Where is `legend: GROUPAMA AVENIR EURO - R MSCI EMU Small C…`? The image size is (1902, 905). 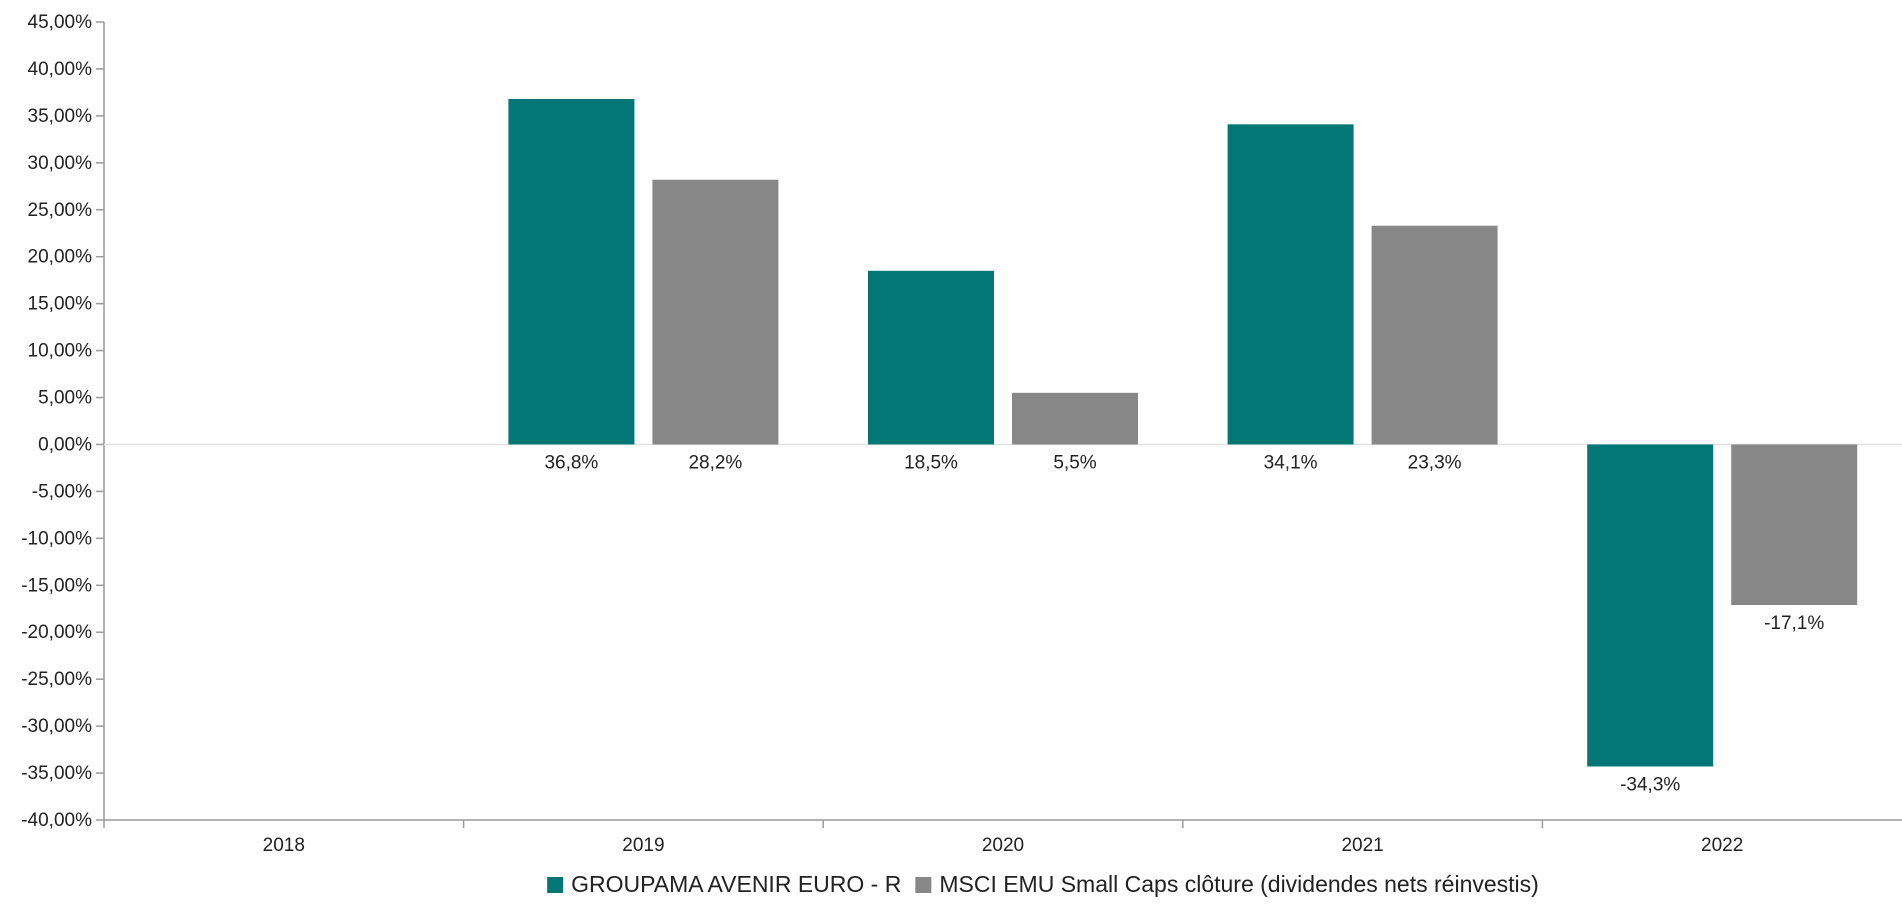 legend: GROUPAMA AVENIR EURO - R MSCI EMU Small C… is located at coordinates (1043, 884).